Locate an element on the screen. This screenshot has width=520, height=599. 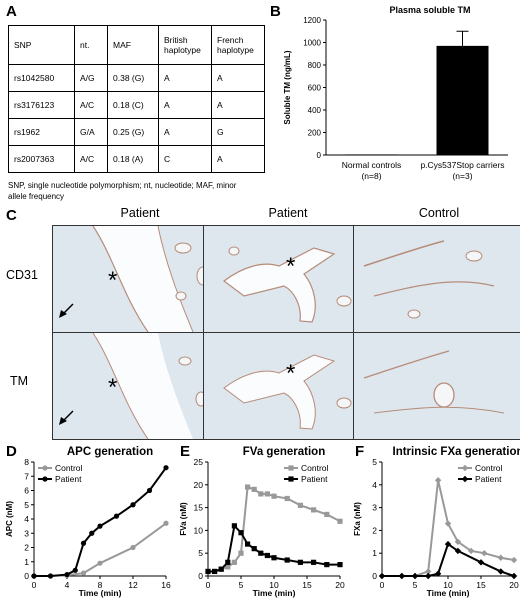
micrograph-cd31-patient-2: * is located at coordinates (287, 279).